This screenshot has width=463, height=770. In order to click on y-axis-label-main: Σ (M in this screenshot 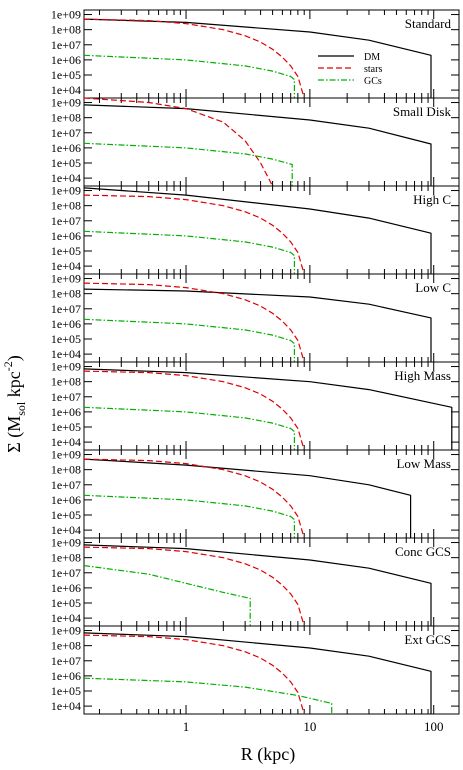, I will do `click(14, 434)`.